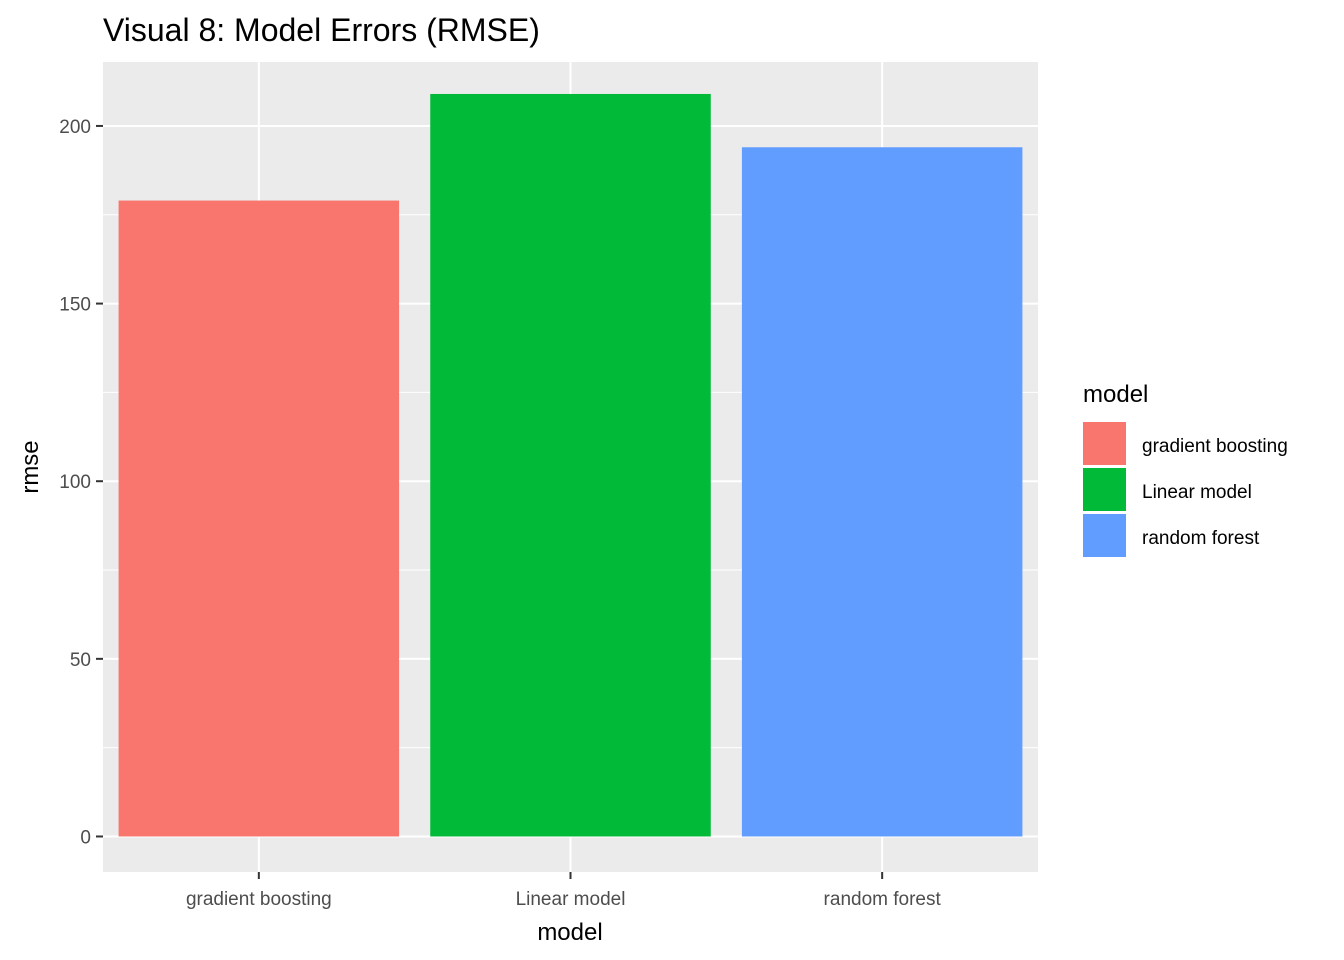  What do you see at coordinates (80, 660) in the screenshot?
I see `y-tick-label: 50` at bounding box center [80, 660].